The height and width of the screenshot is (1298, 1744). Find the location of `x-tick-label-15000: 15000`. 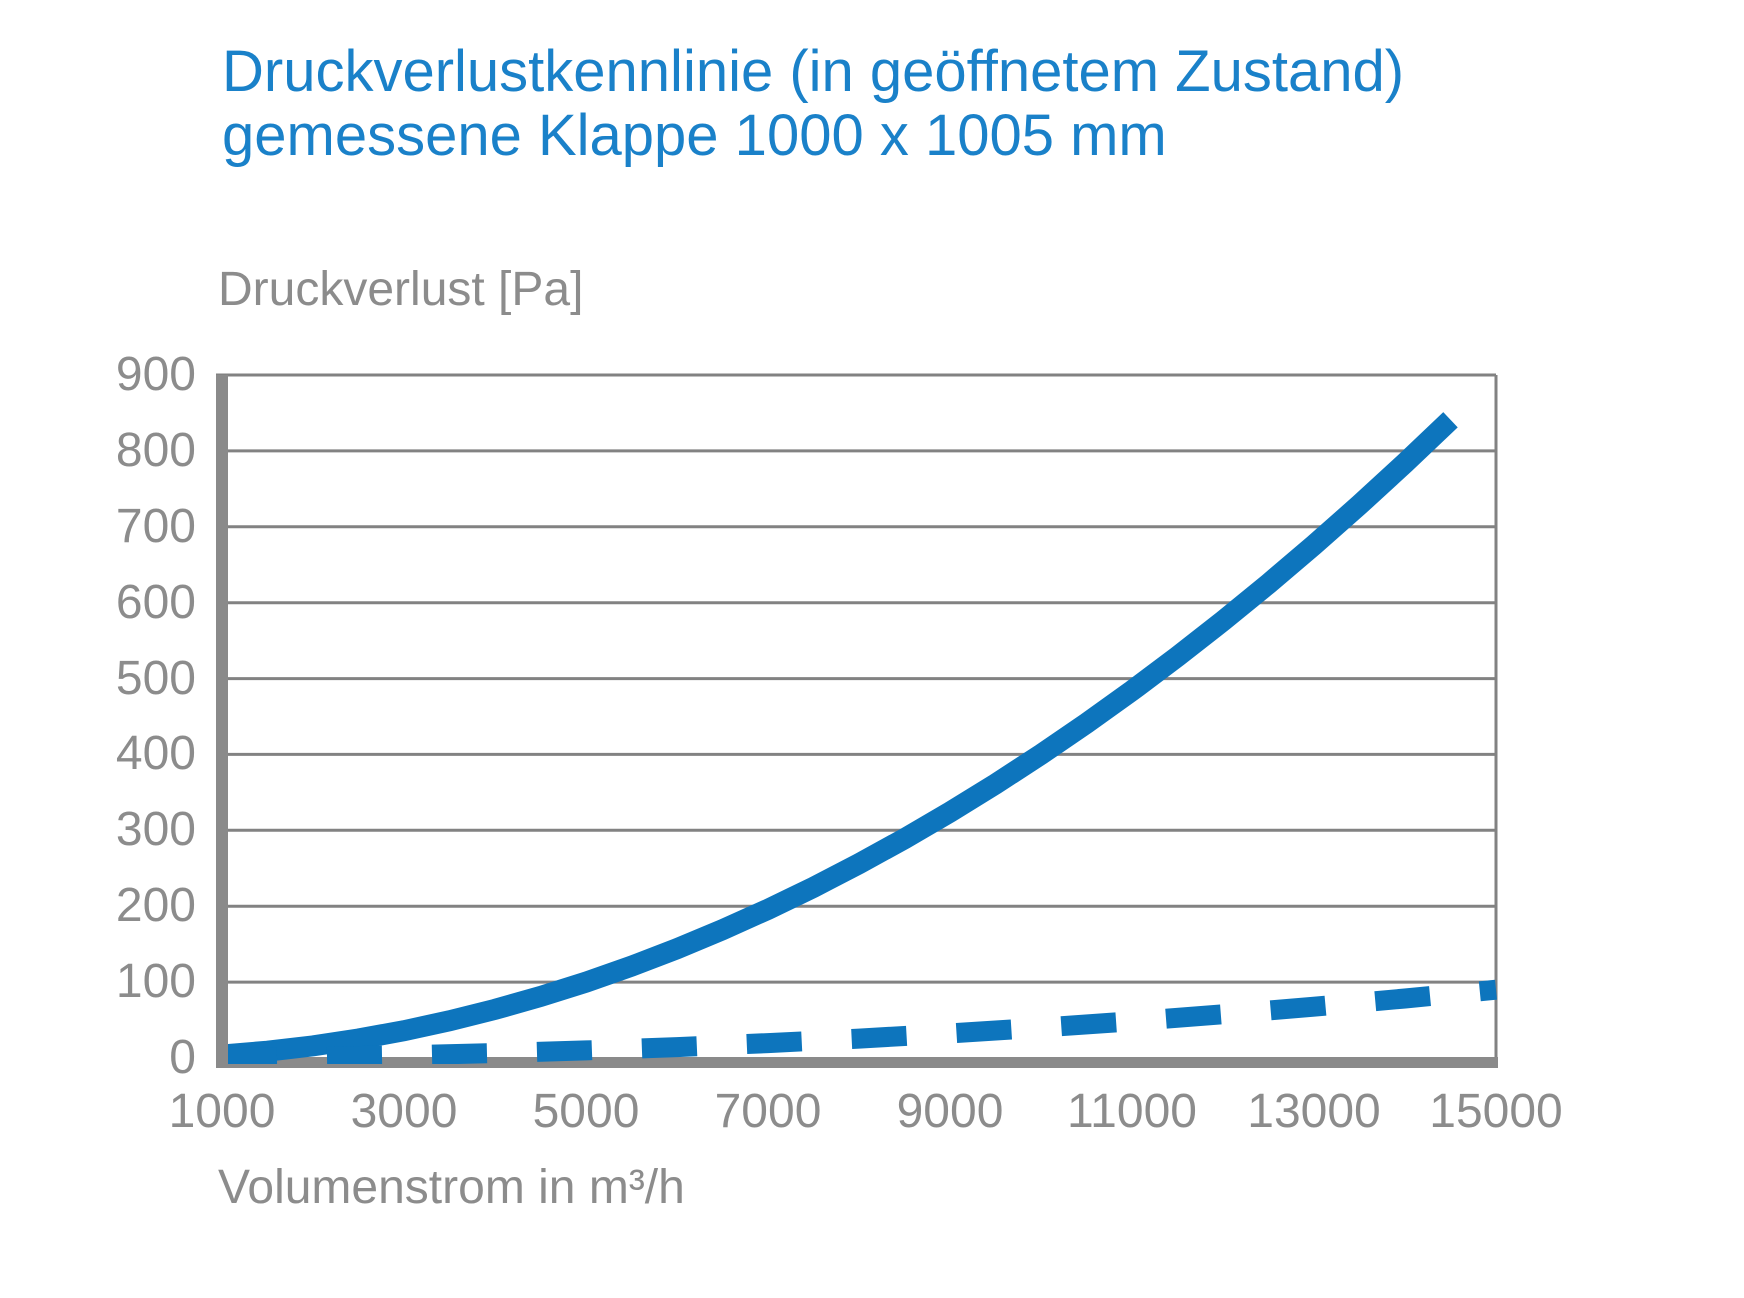

x-tick-label-15000: 15000 is located at coordinates (1496, 1111).